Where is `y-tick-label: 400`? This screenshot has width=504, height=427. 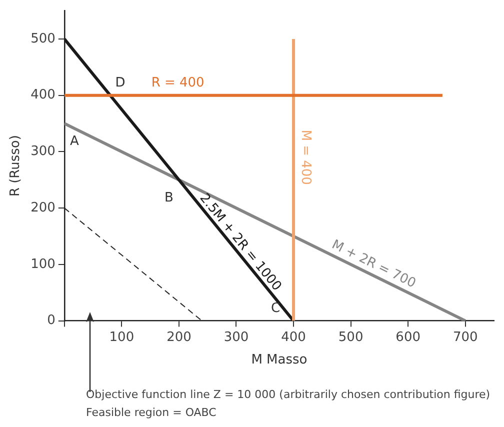 y-tick-label: 400 is located at coordinates (43, 95).